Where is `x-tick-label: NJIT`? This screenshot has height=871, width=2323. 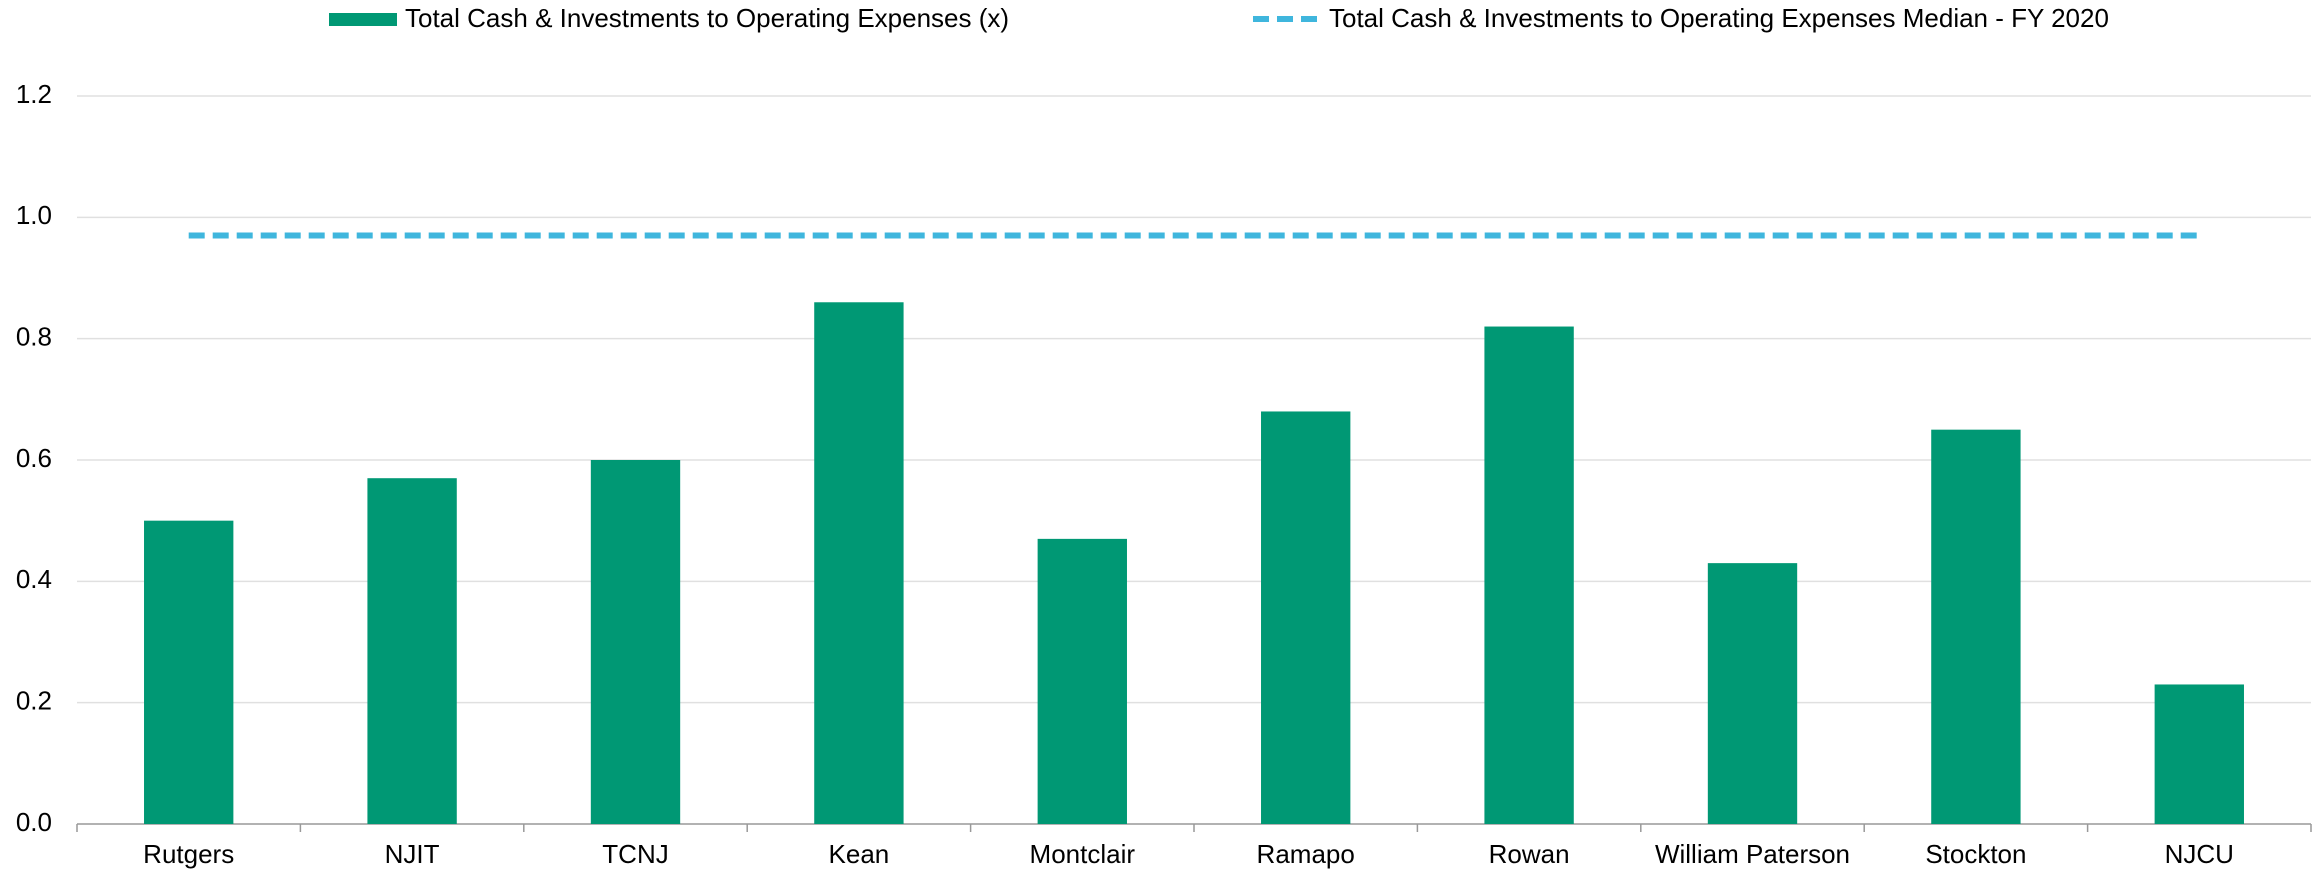
x-tick-label: NJIT is located at coordinates (412, 854).